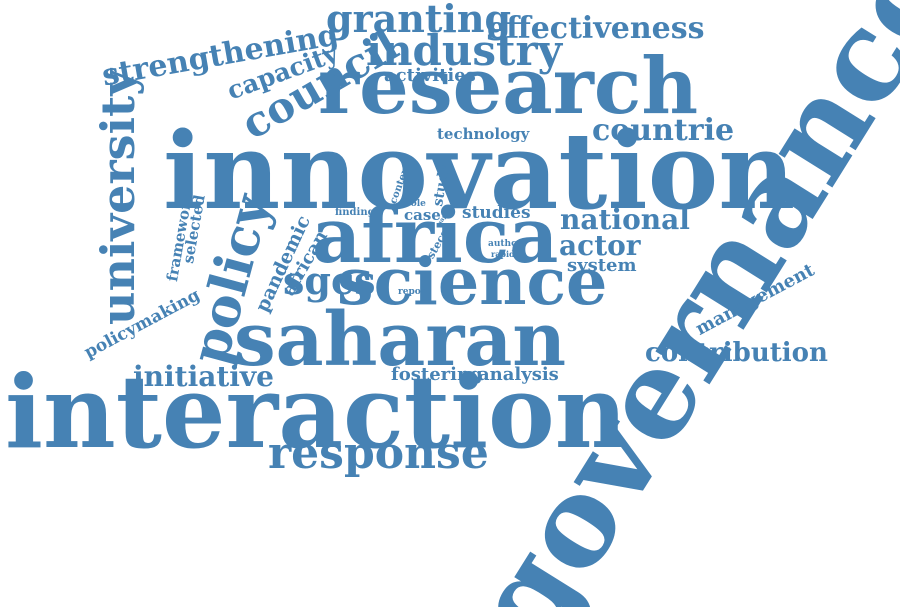  Describe the element at coordinates (437, 374) in the screenshot. I see `word-fostering: fostering` at that location.